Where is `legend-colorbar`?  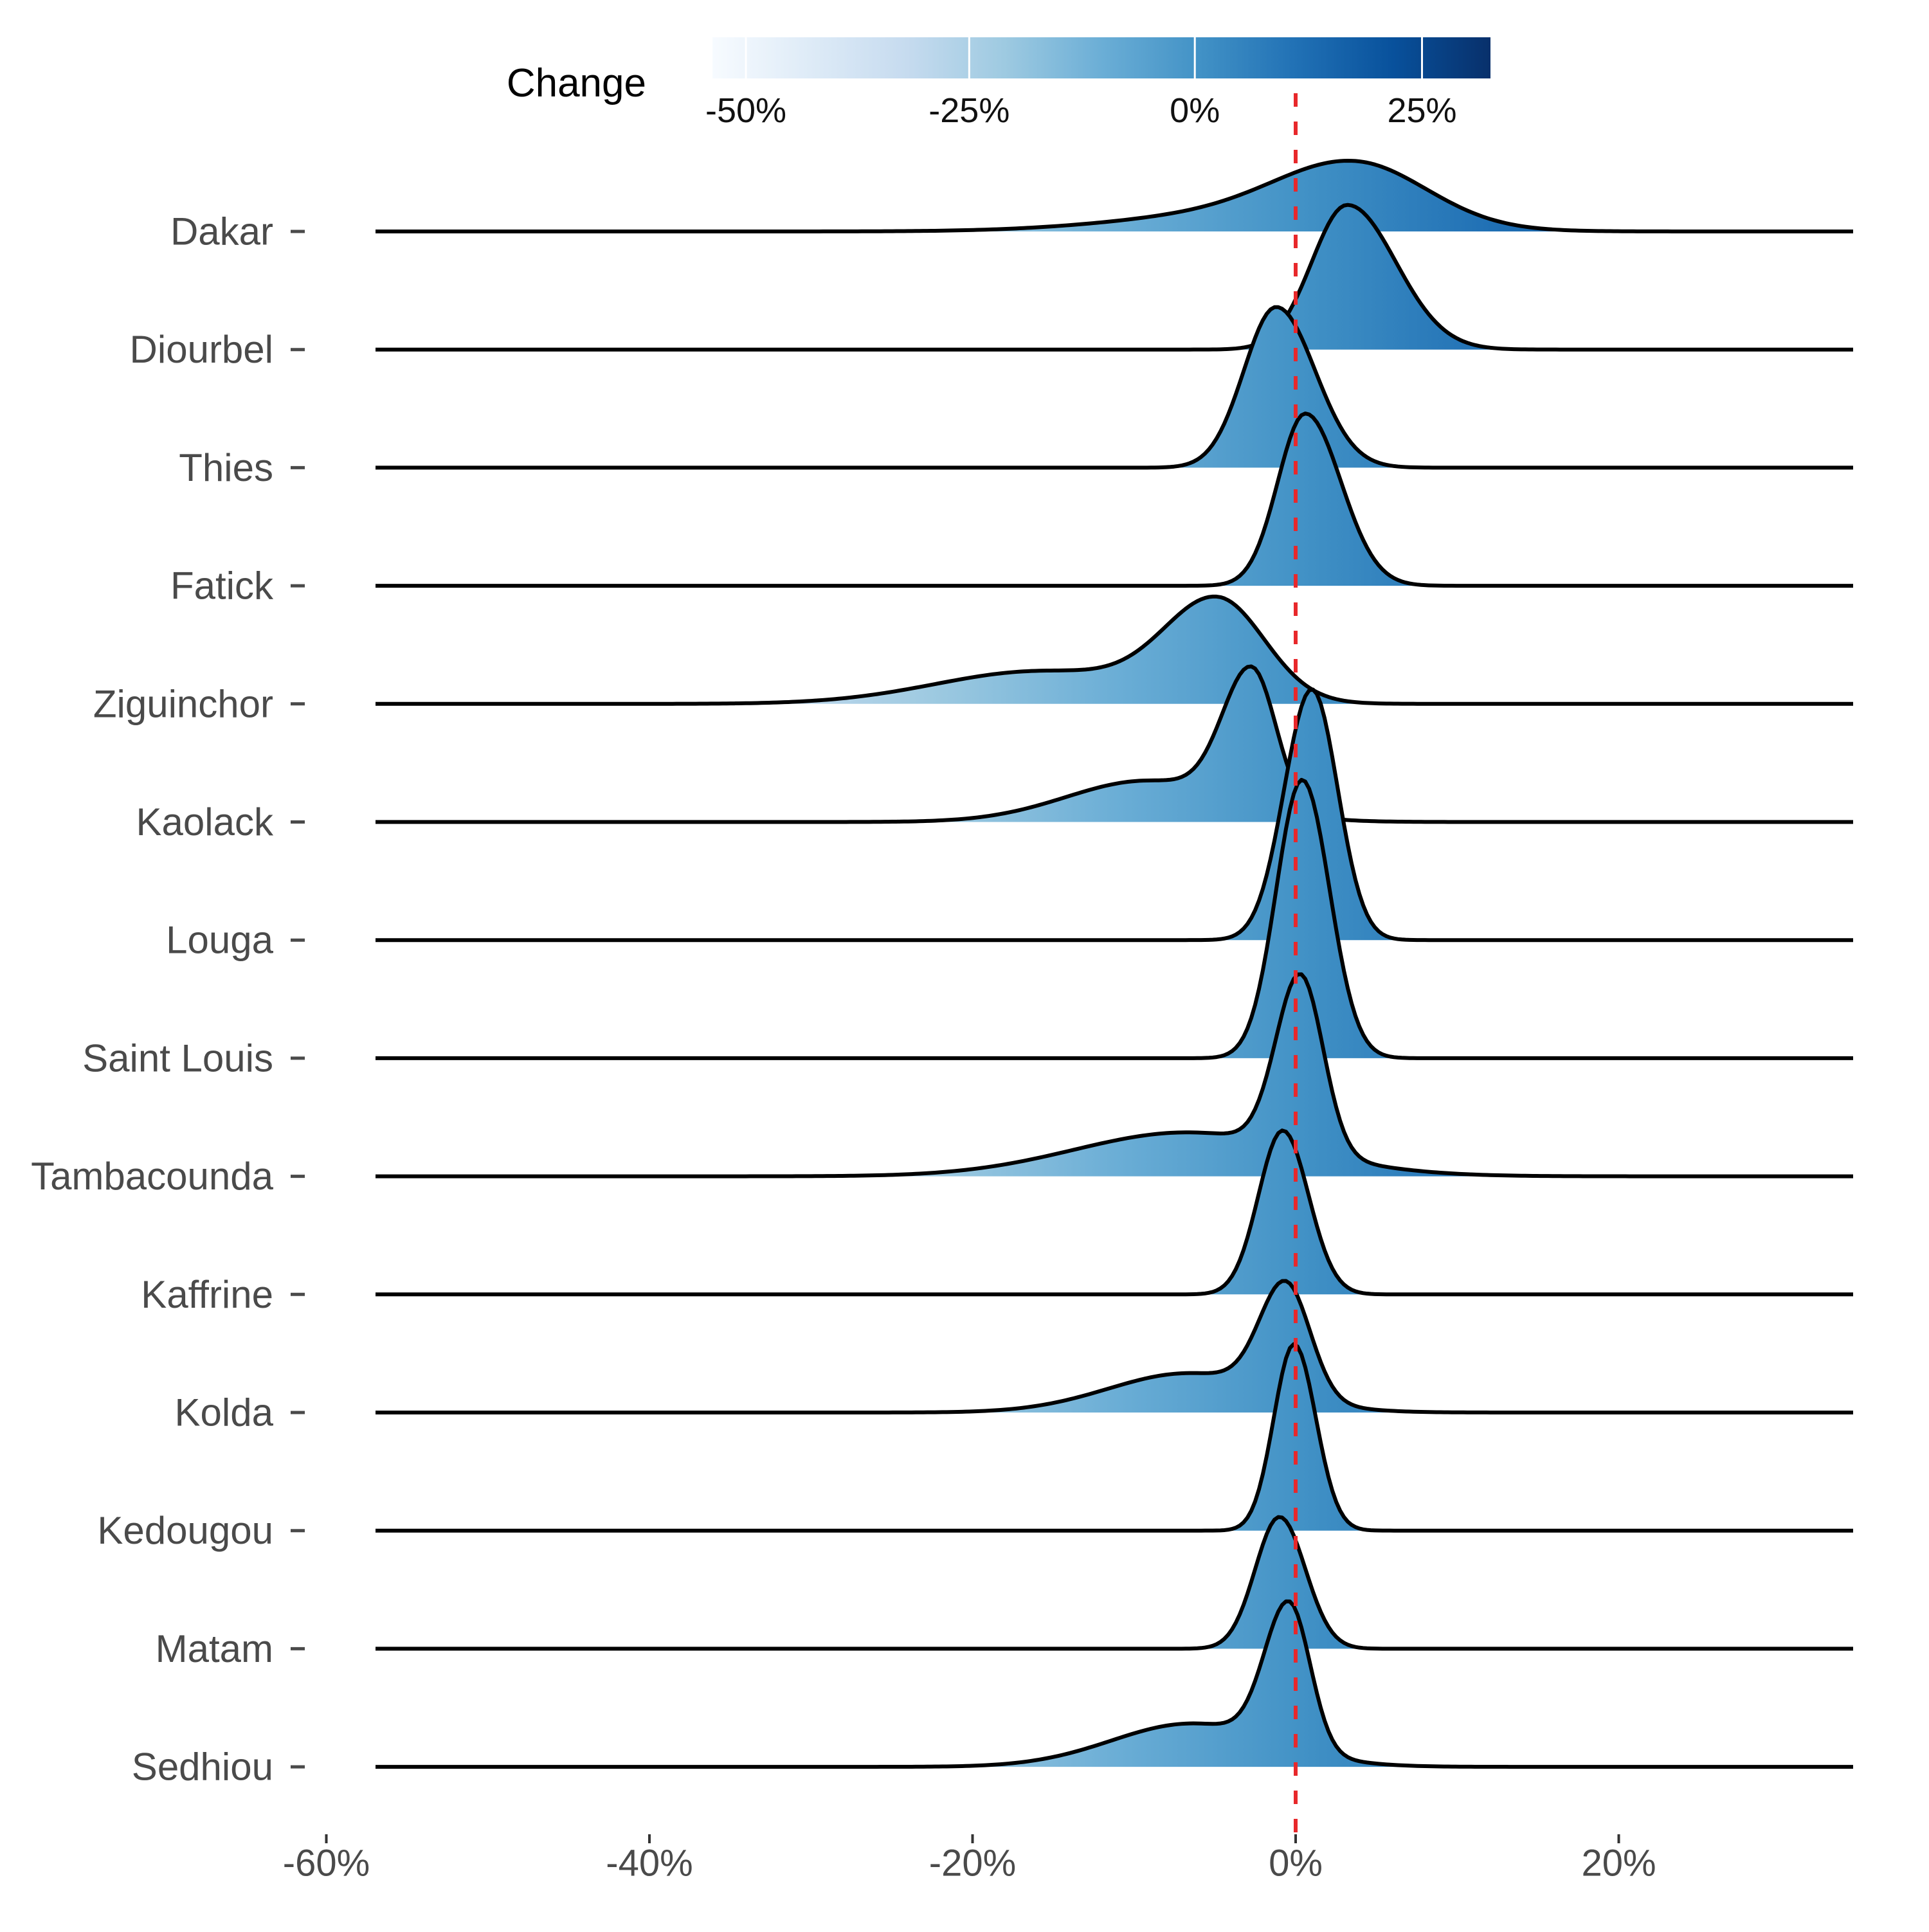
legend-colorbar is located at coordinates (1101, 57).